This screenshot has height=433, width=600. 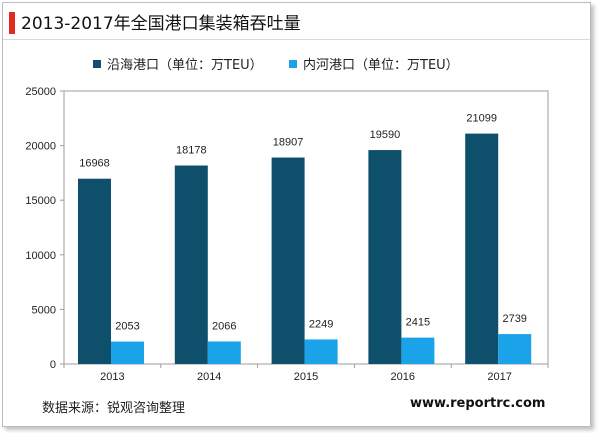 What do you see at coordinates (381, 65) in the screenshot?
I see `legend-label-inland: 内河港口（单位：万TEU）` at bounding box center [381, 65].